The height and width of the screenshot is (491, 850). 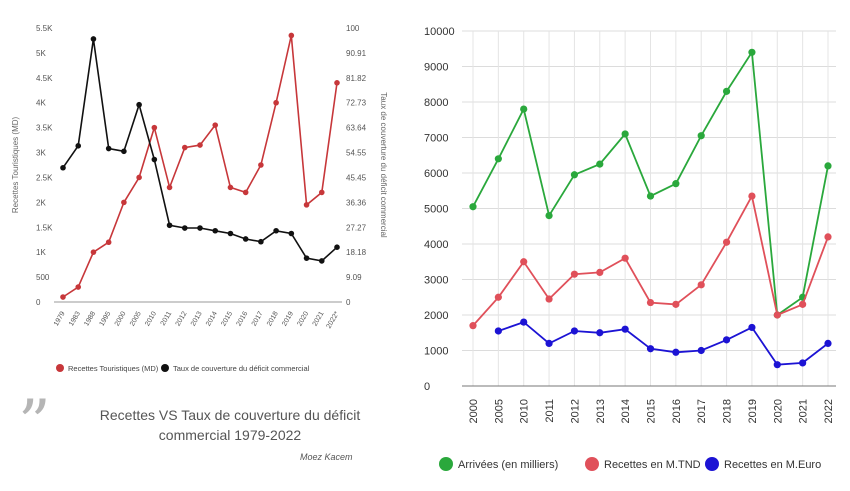 I want to click on x-tick-label: 2017, so click(x=258, y=318).